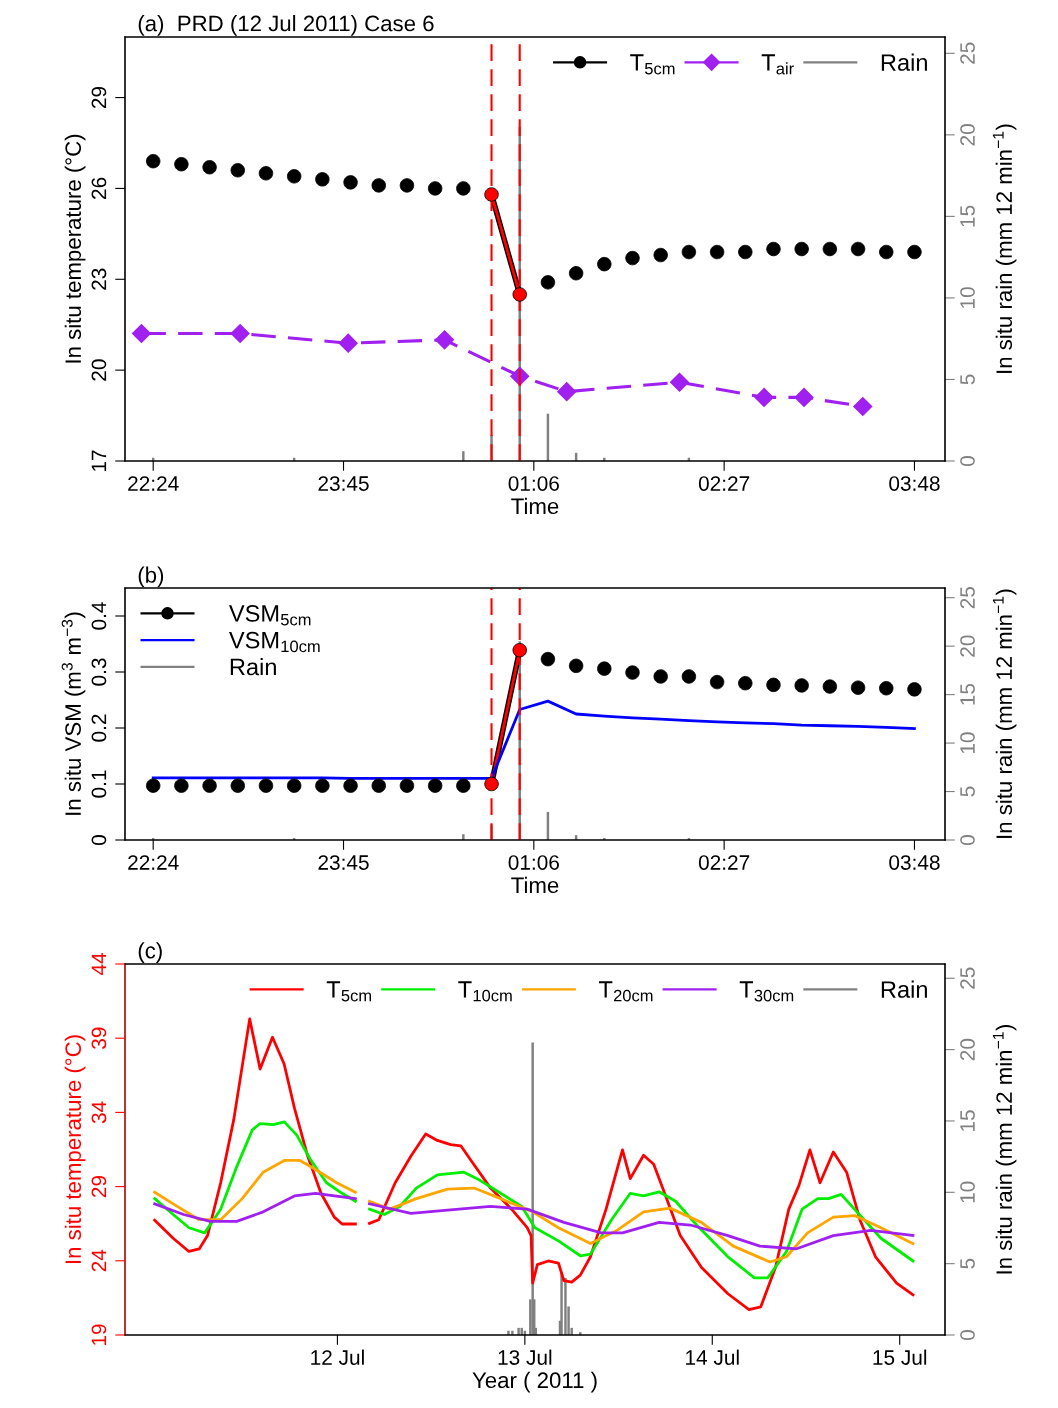 Image resolution: width=1058 pixels, height=1408 pixels. I want to click on chart-title: (b), so click(151, 577).